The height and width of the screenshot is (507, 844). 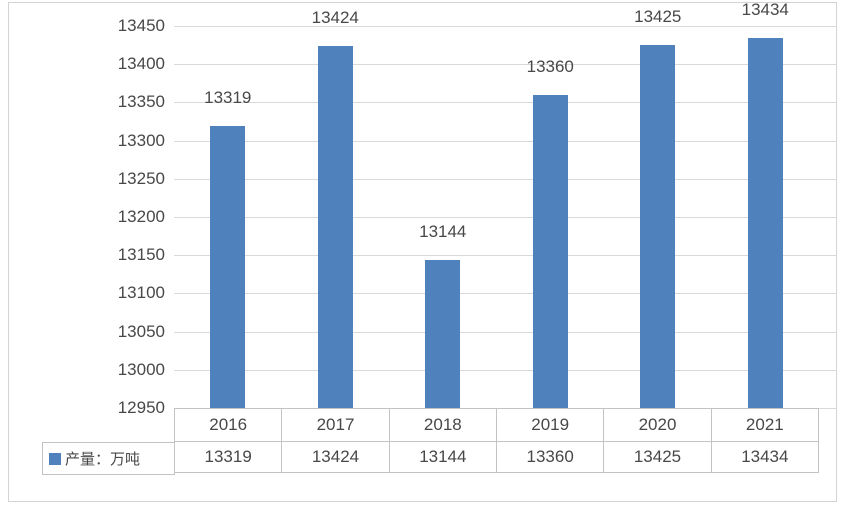 What do you see at coordinates (551, 457) in the screenshot?
I see `value-cell: 13360` at bounding box center [551, 457].